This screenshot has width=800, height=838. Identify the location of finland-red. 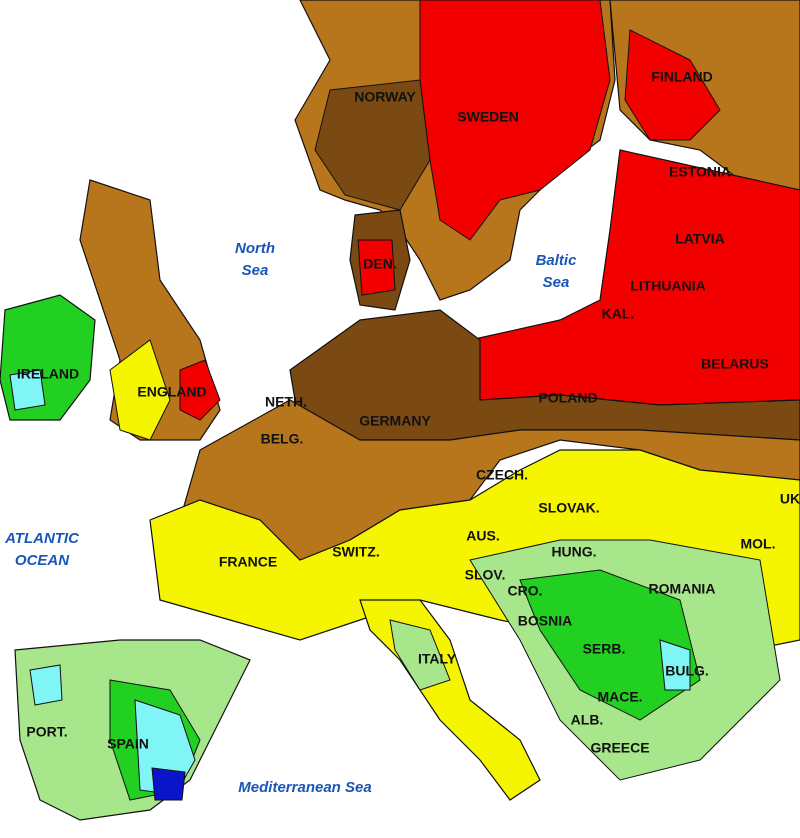
(672, 85).